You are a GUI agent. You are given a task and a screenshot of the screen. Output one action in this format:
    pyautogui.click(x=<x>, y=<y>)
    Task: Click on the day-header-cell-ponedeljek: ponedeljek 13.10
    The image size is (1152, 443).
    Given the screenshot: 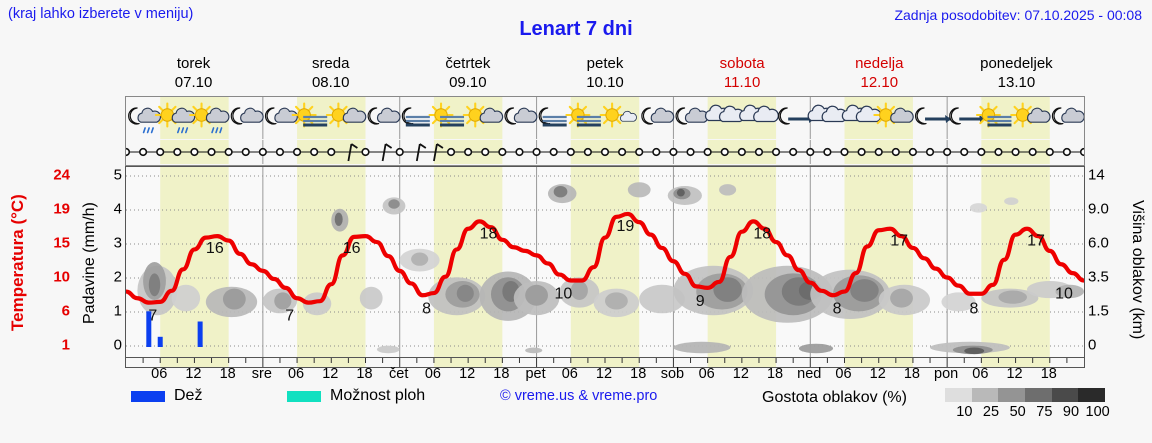 What is the action you would take?
    pyautogui.click(x=1016, y=74)
    